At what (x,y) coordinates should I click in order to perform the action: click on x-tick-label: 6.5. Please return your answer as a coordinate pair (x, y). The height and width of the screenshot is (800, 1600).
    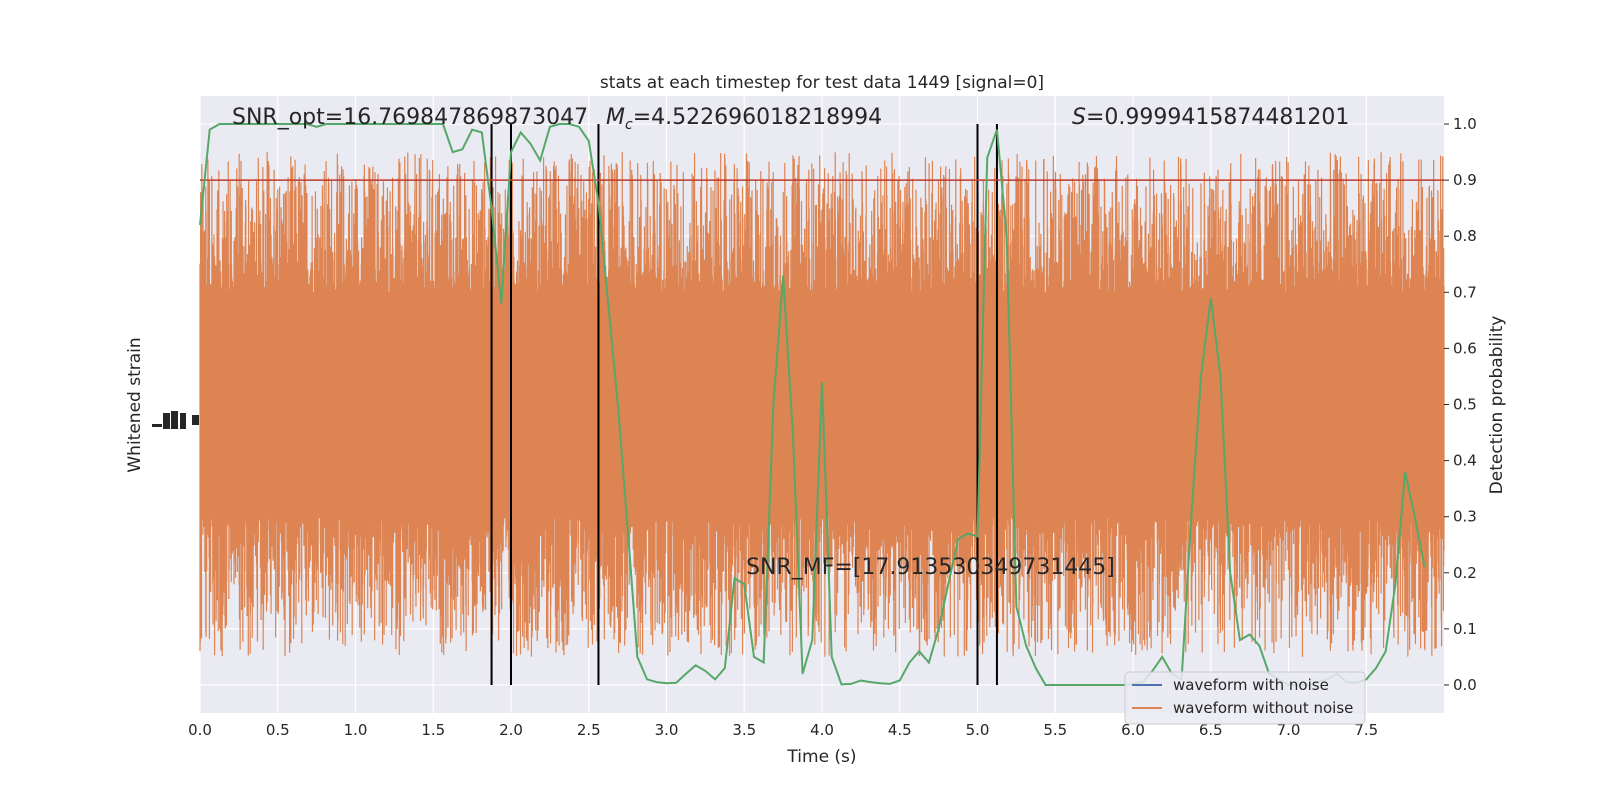
    Looking at the image, I should click on (1211, 730).